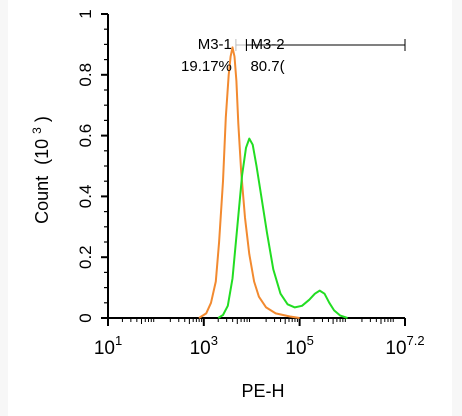 Image resolution: width=462 pixels, height=416 pixels. I want to click on gate-percent-label: 19.17%, so click(206, 66).